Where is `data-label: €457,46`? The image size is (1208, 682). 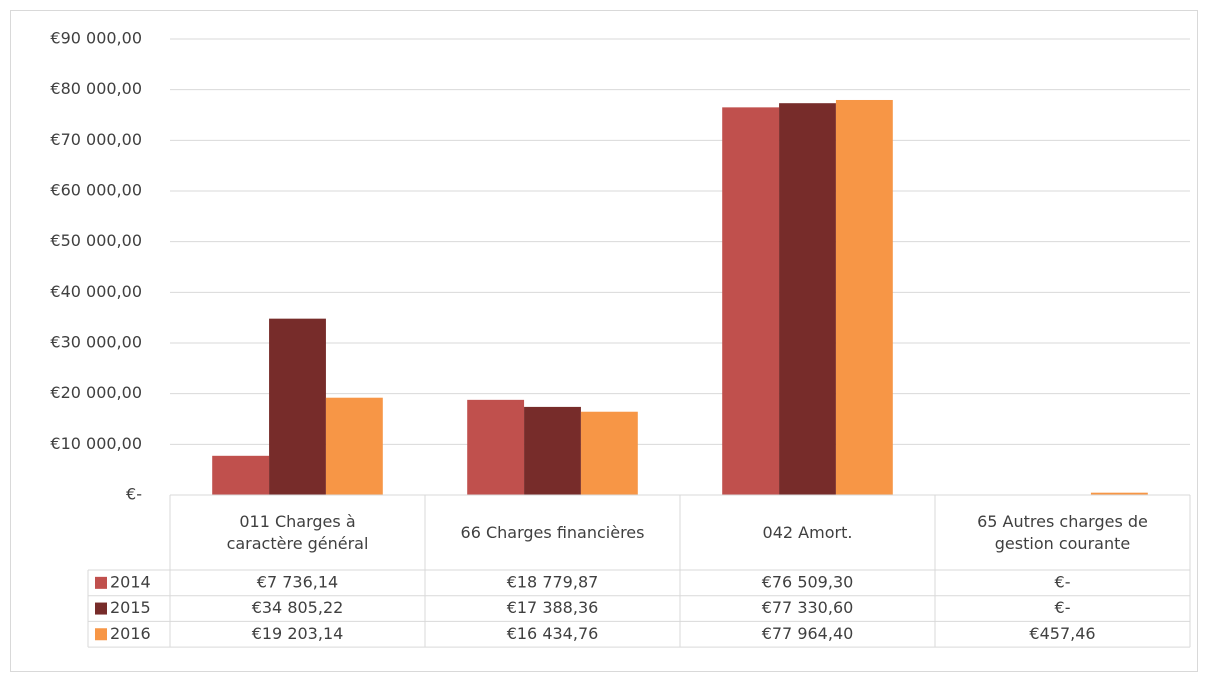 data-label: €457,46 is located at coordinates (1062, 633).